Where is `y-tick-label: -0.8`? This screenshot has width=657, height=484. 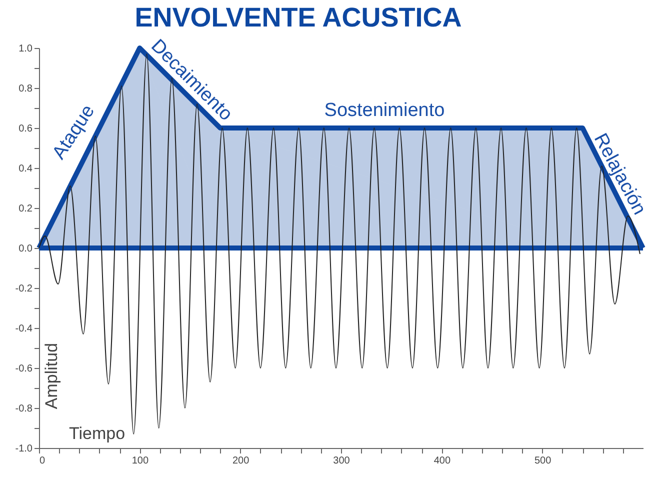 y-tick-label: -0.8 is located at coordinates (24, 409).